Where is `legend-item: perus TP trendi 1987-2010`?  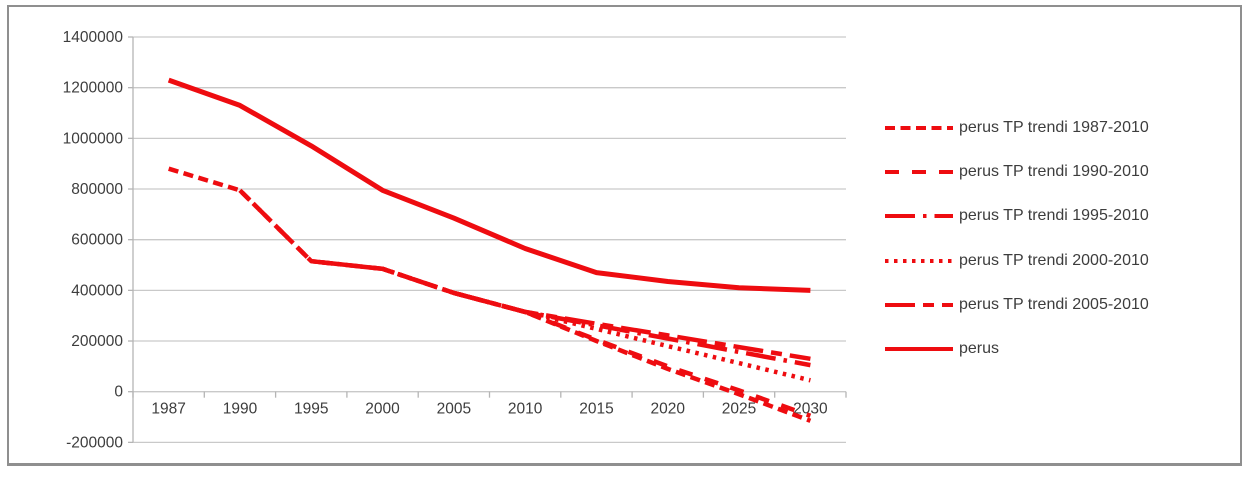
legend-item: perus TP trendi 1987-2010 is located at coordinates (1059, 128).